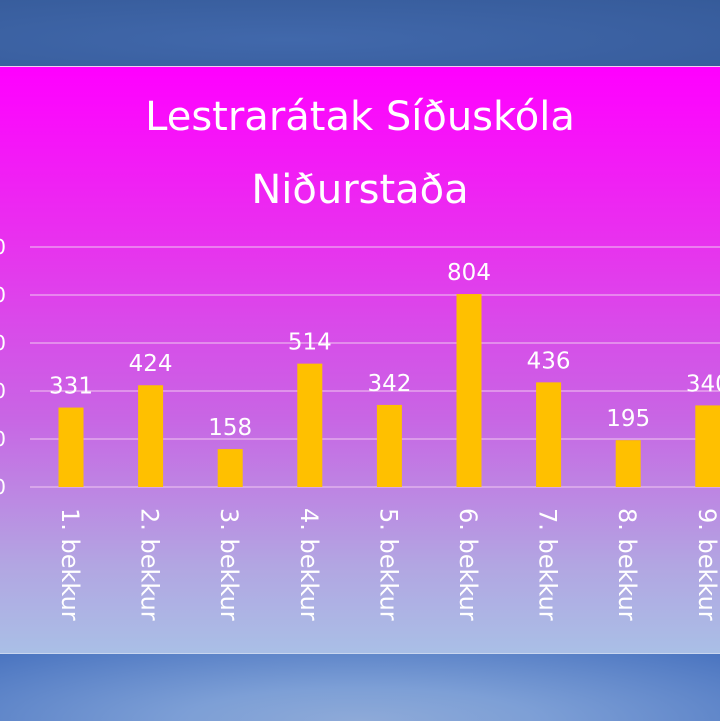 The width and height of the screenshot is (720, 721). What do you see at coordinates (70, 564) in the screenshot?
I see `x-tick-label: 1. bekkur` at bounding box center [70, 564].